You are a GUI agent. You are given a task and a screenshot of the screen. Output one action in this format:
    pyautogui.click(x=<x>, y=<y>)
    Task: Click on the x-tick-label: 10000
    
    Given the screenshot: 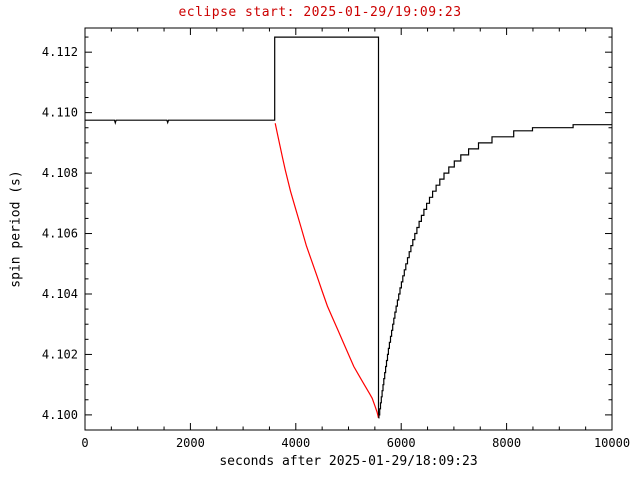 What is the action you would take?
    pyautogui.click(x=612, y=443)
    